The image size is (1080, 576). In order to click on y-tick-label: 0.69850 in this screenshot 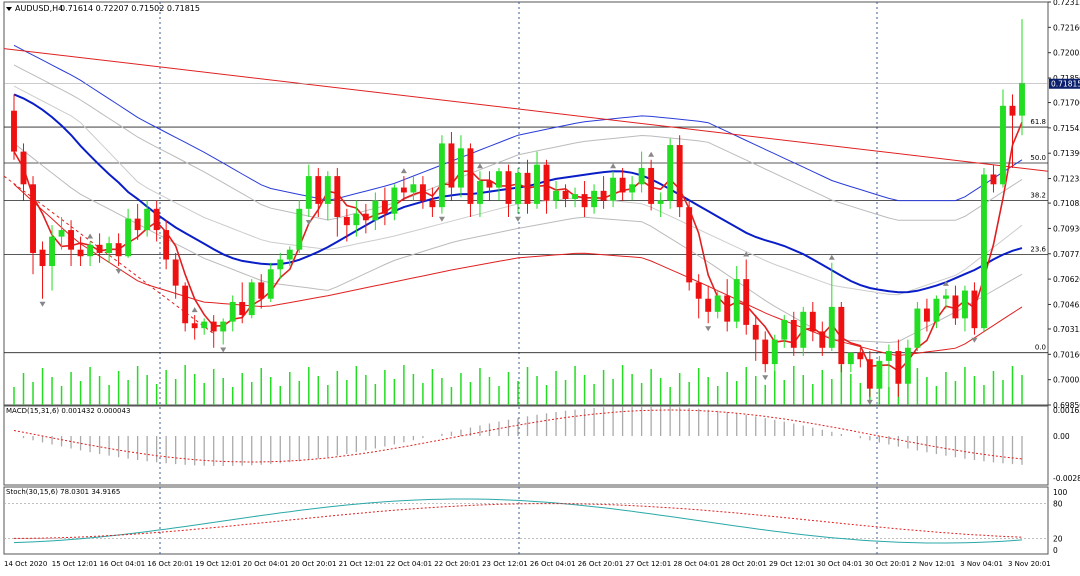, I will do `click(1066, 405)`.